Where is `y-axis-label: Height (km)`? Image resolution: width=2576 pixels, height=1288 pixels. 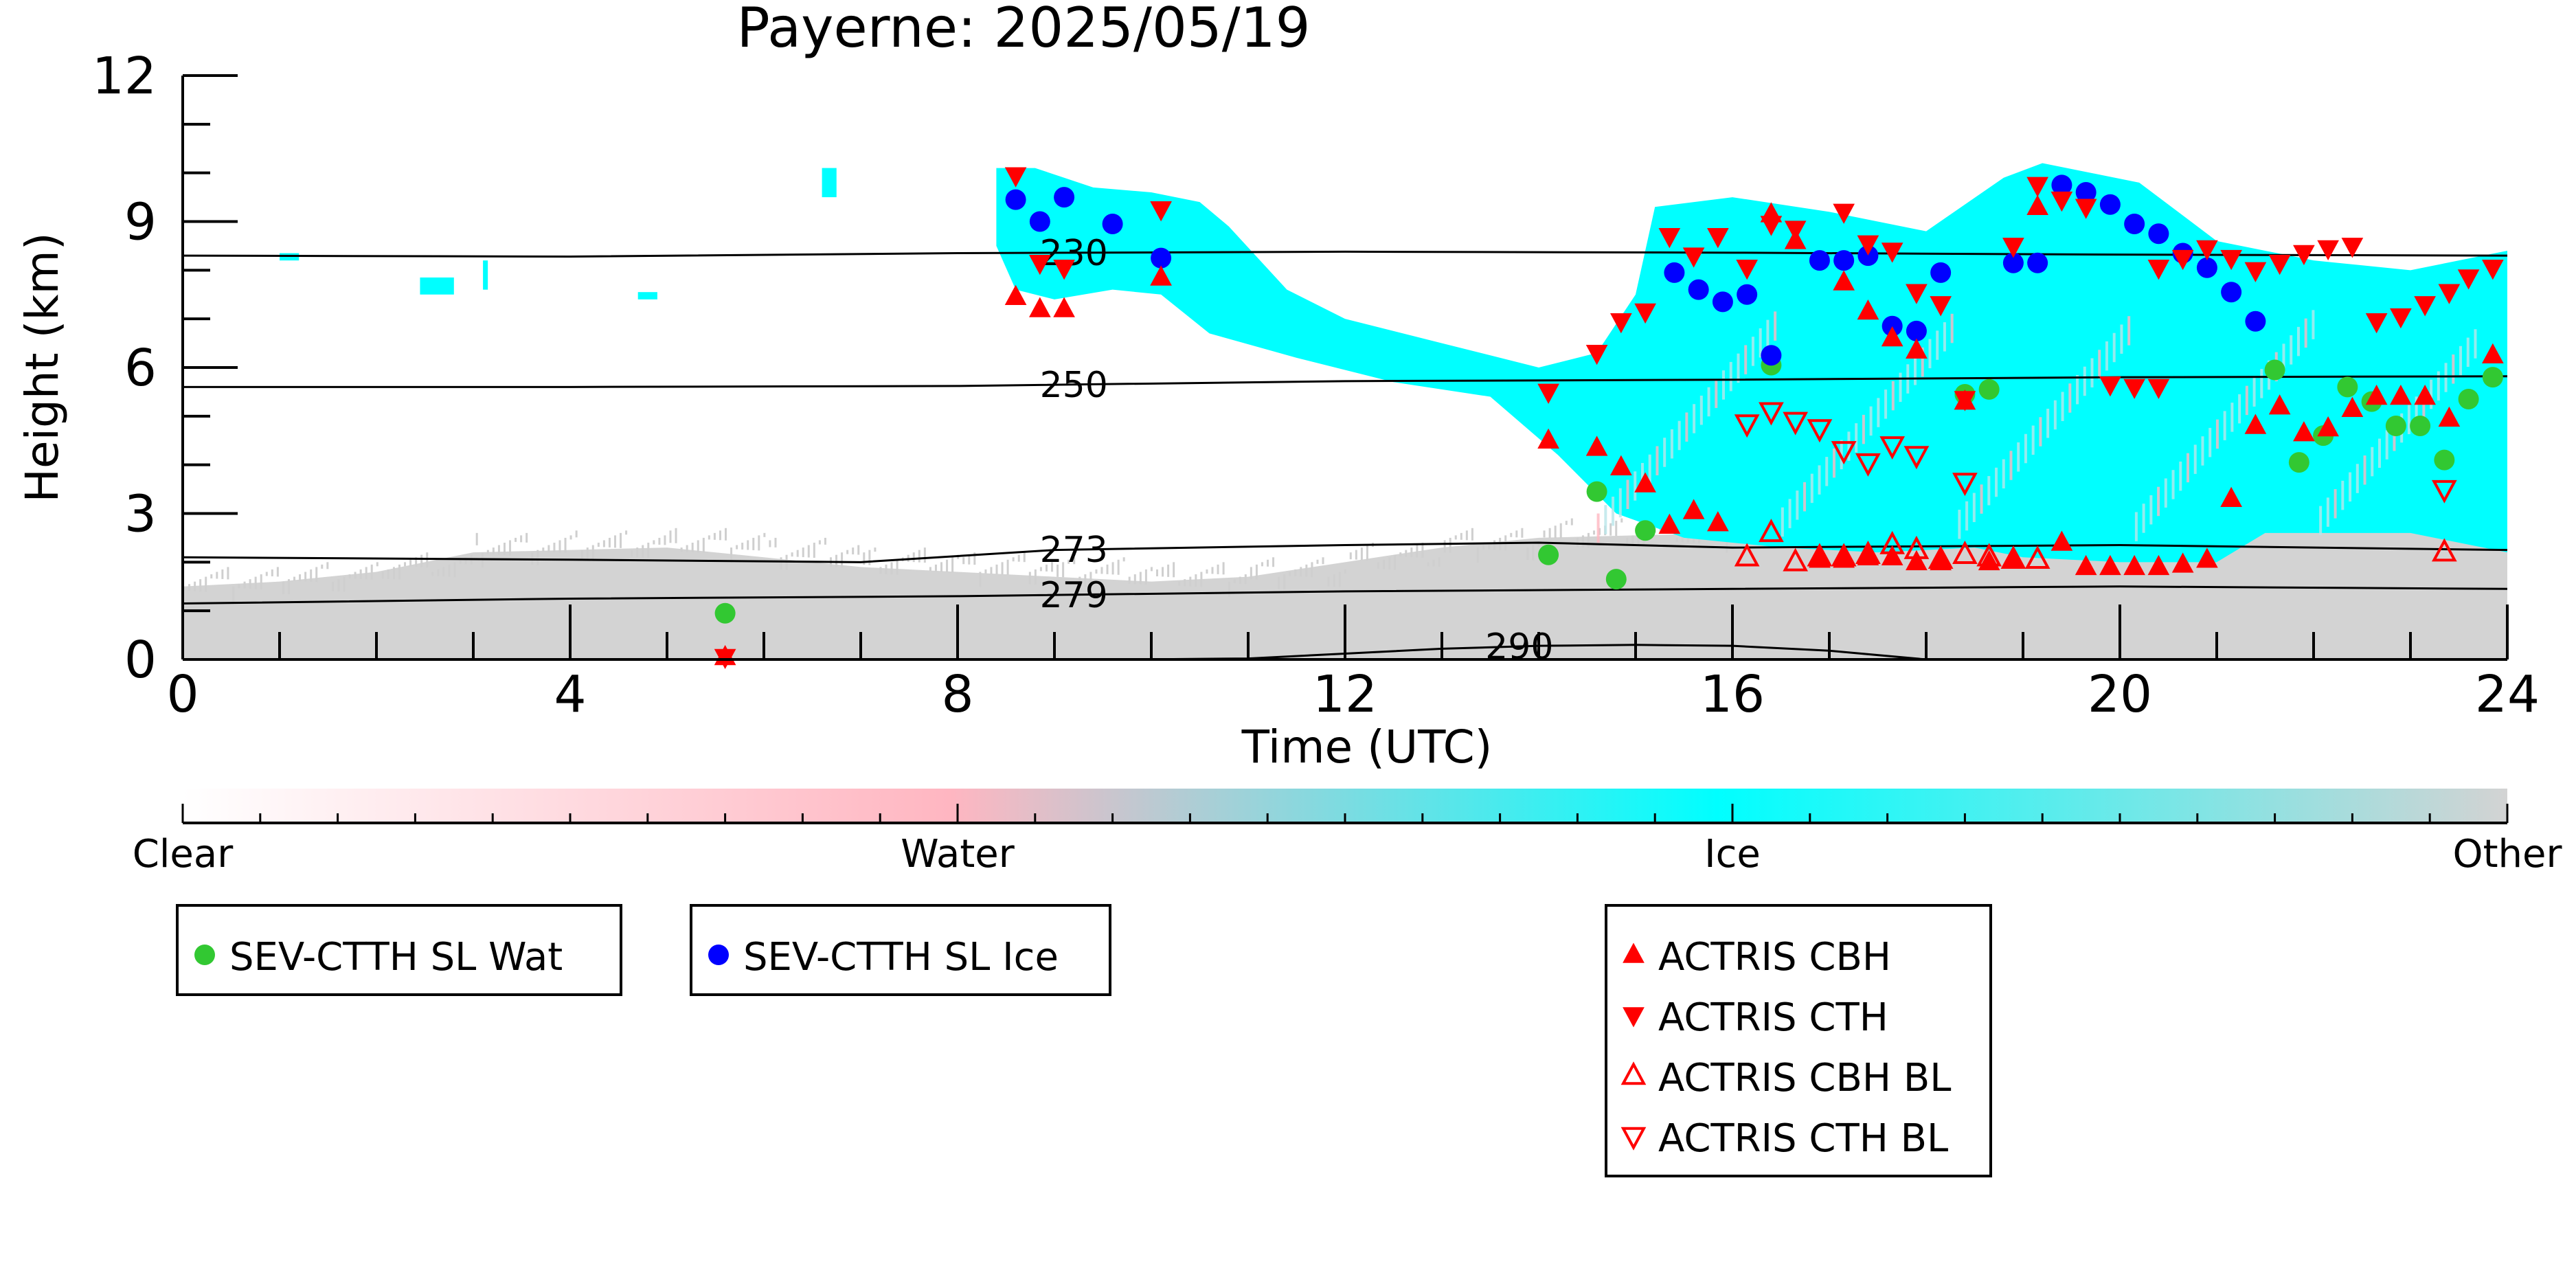
y-axis-label: Height (km) is located at coordinates (42, 367).